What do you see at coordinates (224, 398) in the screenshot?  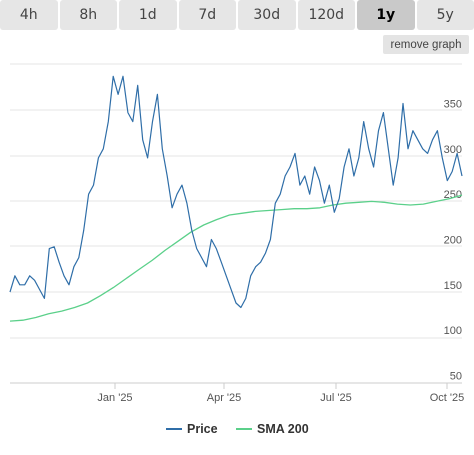 I see `x-tick-label: Apr '25` at bounding box center [224, 398].